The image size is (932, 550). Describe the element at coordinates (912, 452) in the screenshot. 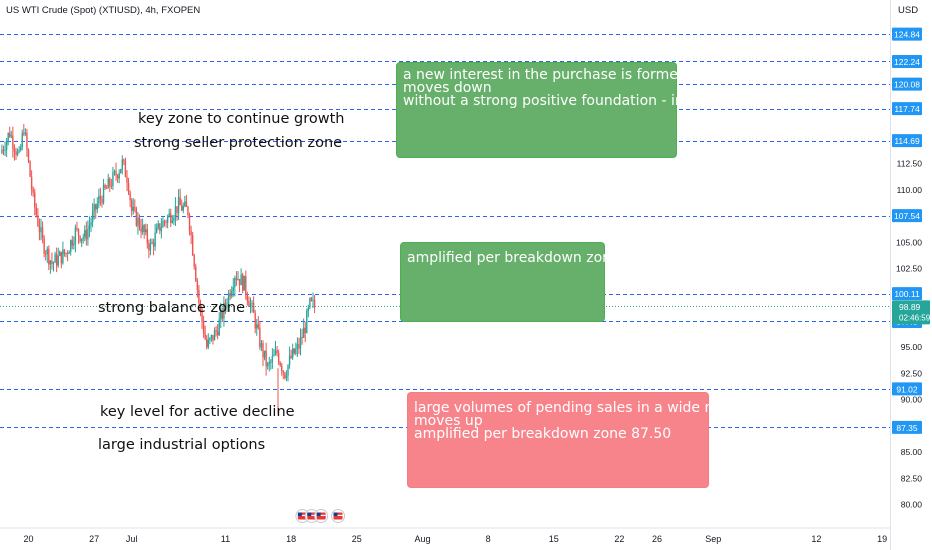

I see `y-tick-label-2: 85.00` at that location.